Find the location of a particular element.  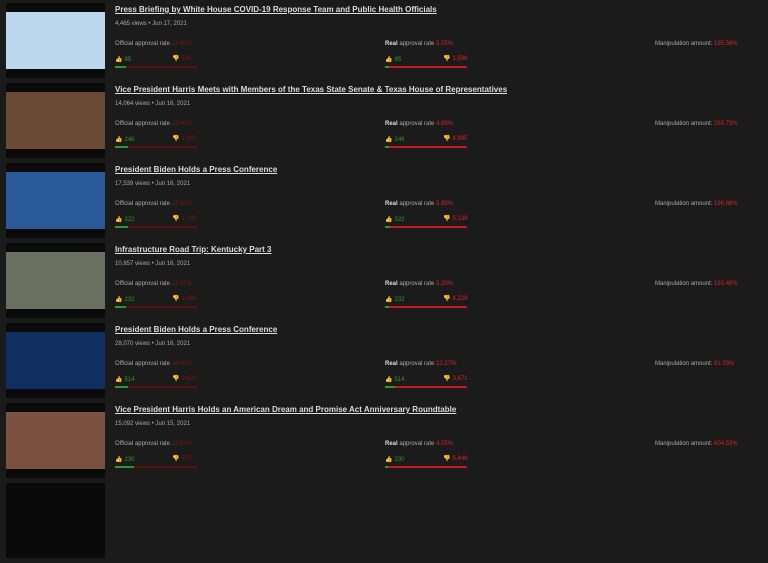

official-dislikes: 👎 540 is located at coordinates (182, 58).